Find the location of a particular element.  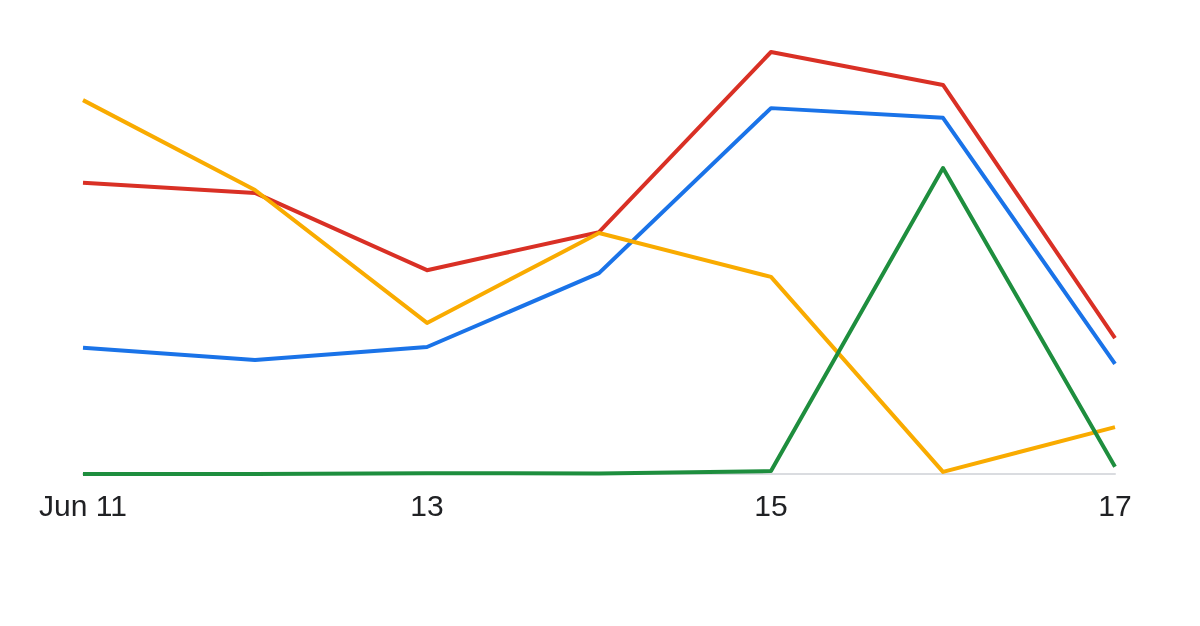

x-tick-label: 17 is located at coordinates (1115, 505).